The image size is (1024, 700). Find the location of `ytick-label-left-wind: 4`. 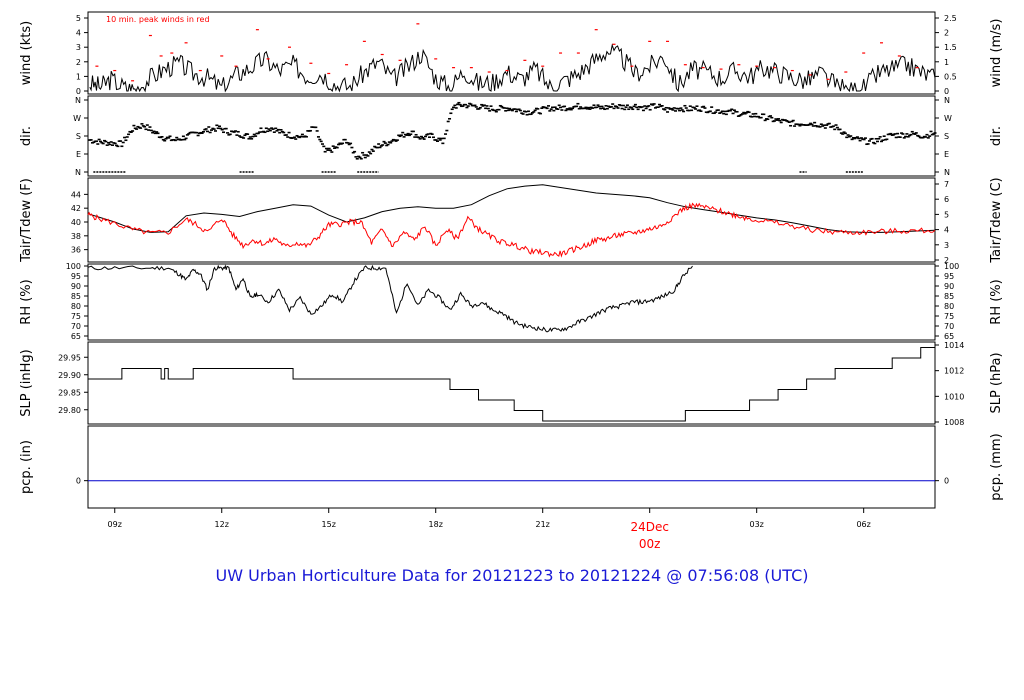

ytick-label-left-wind: 4 is located at coordinates (78, 33).